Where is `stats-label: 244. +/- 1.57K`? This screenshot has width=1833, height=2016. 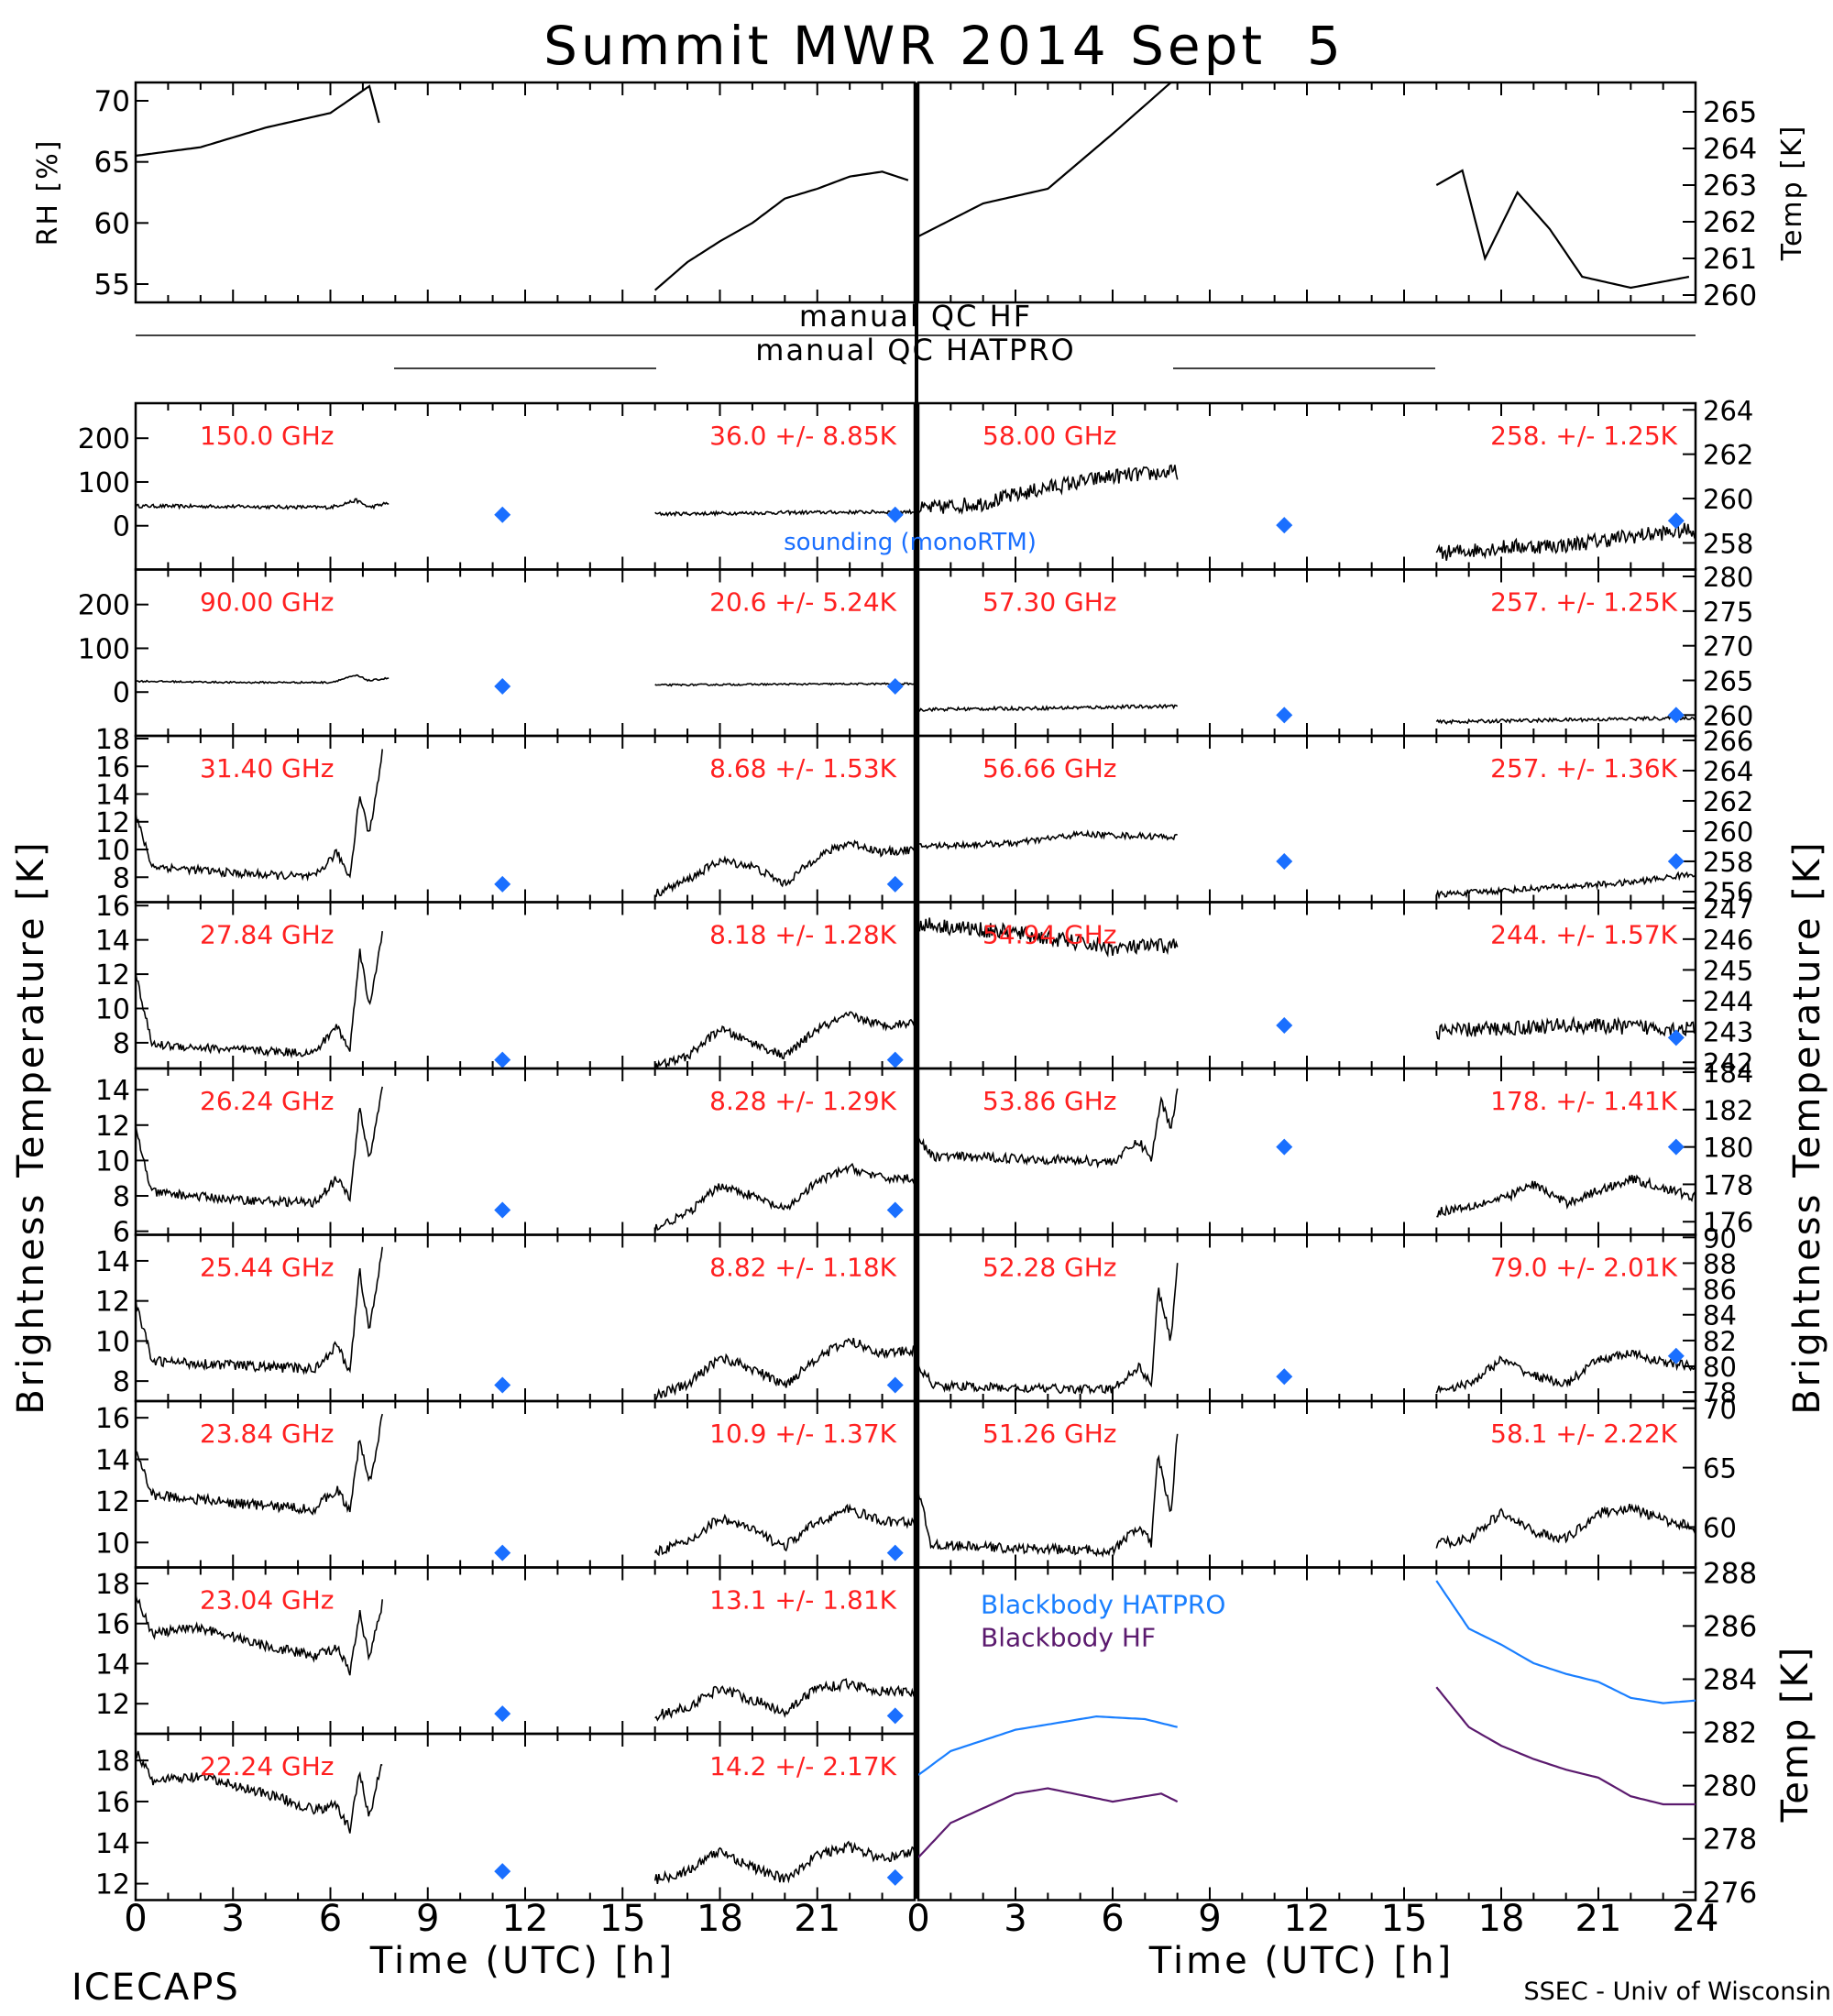
stats-label: 244. +/- 1.57K is located at coordinates (1583, 935).